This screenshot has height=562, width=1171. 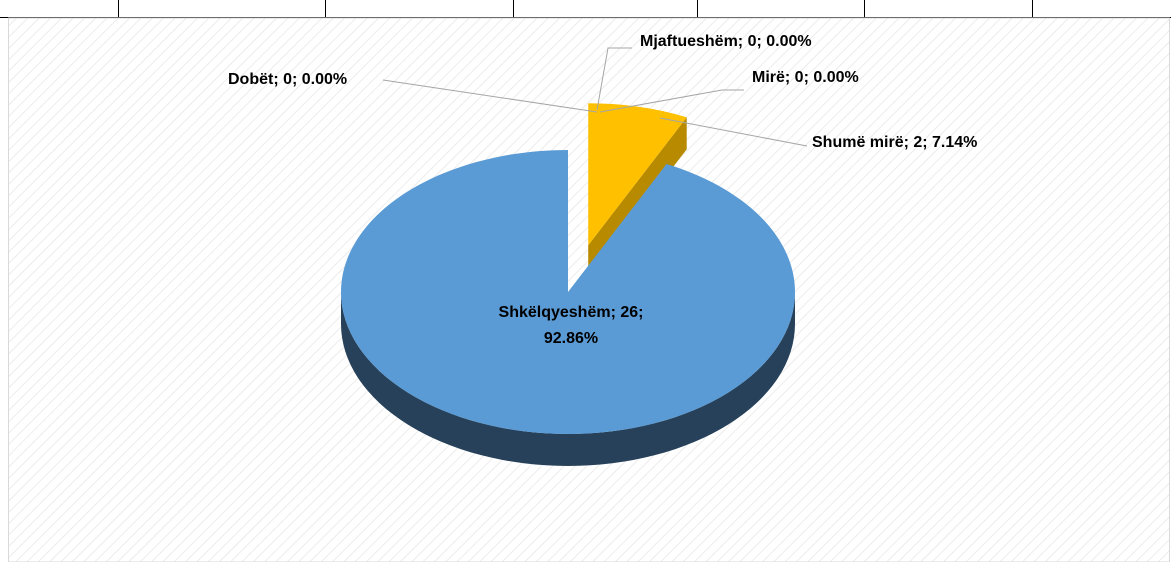 What do you see at coordinates (894, 142) in the screenshot?
I see `data-label: Shumë mirë; 2; 7.14%` at bounding box center [894, 142].